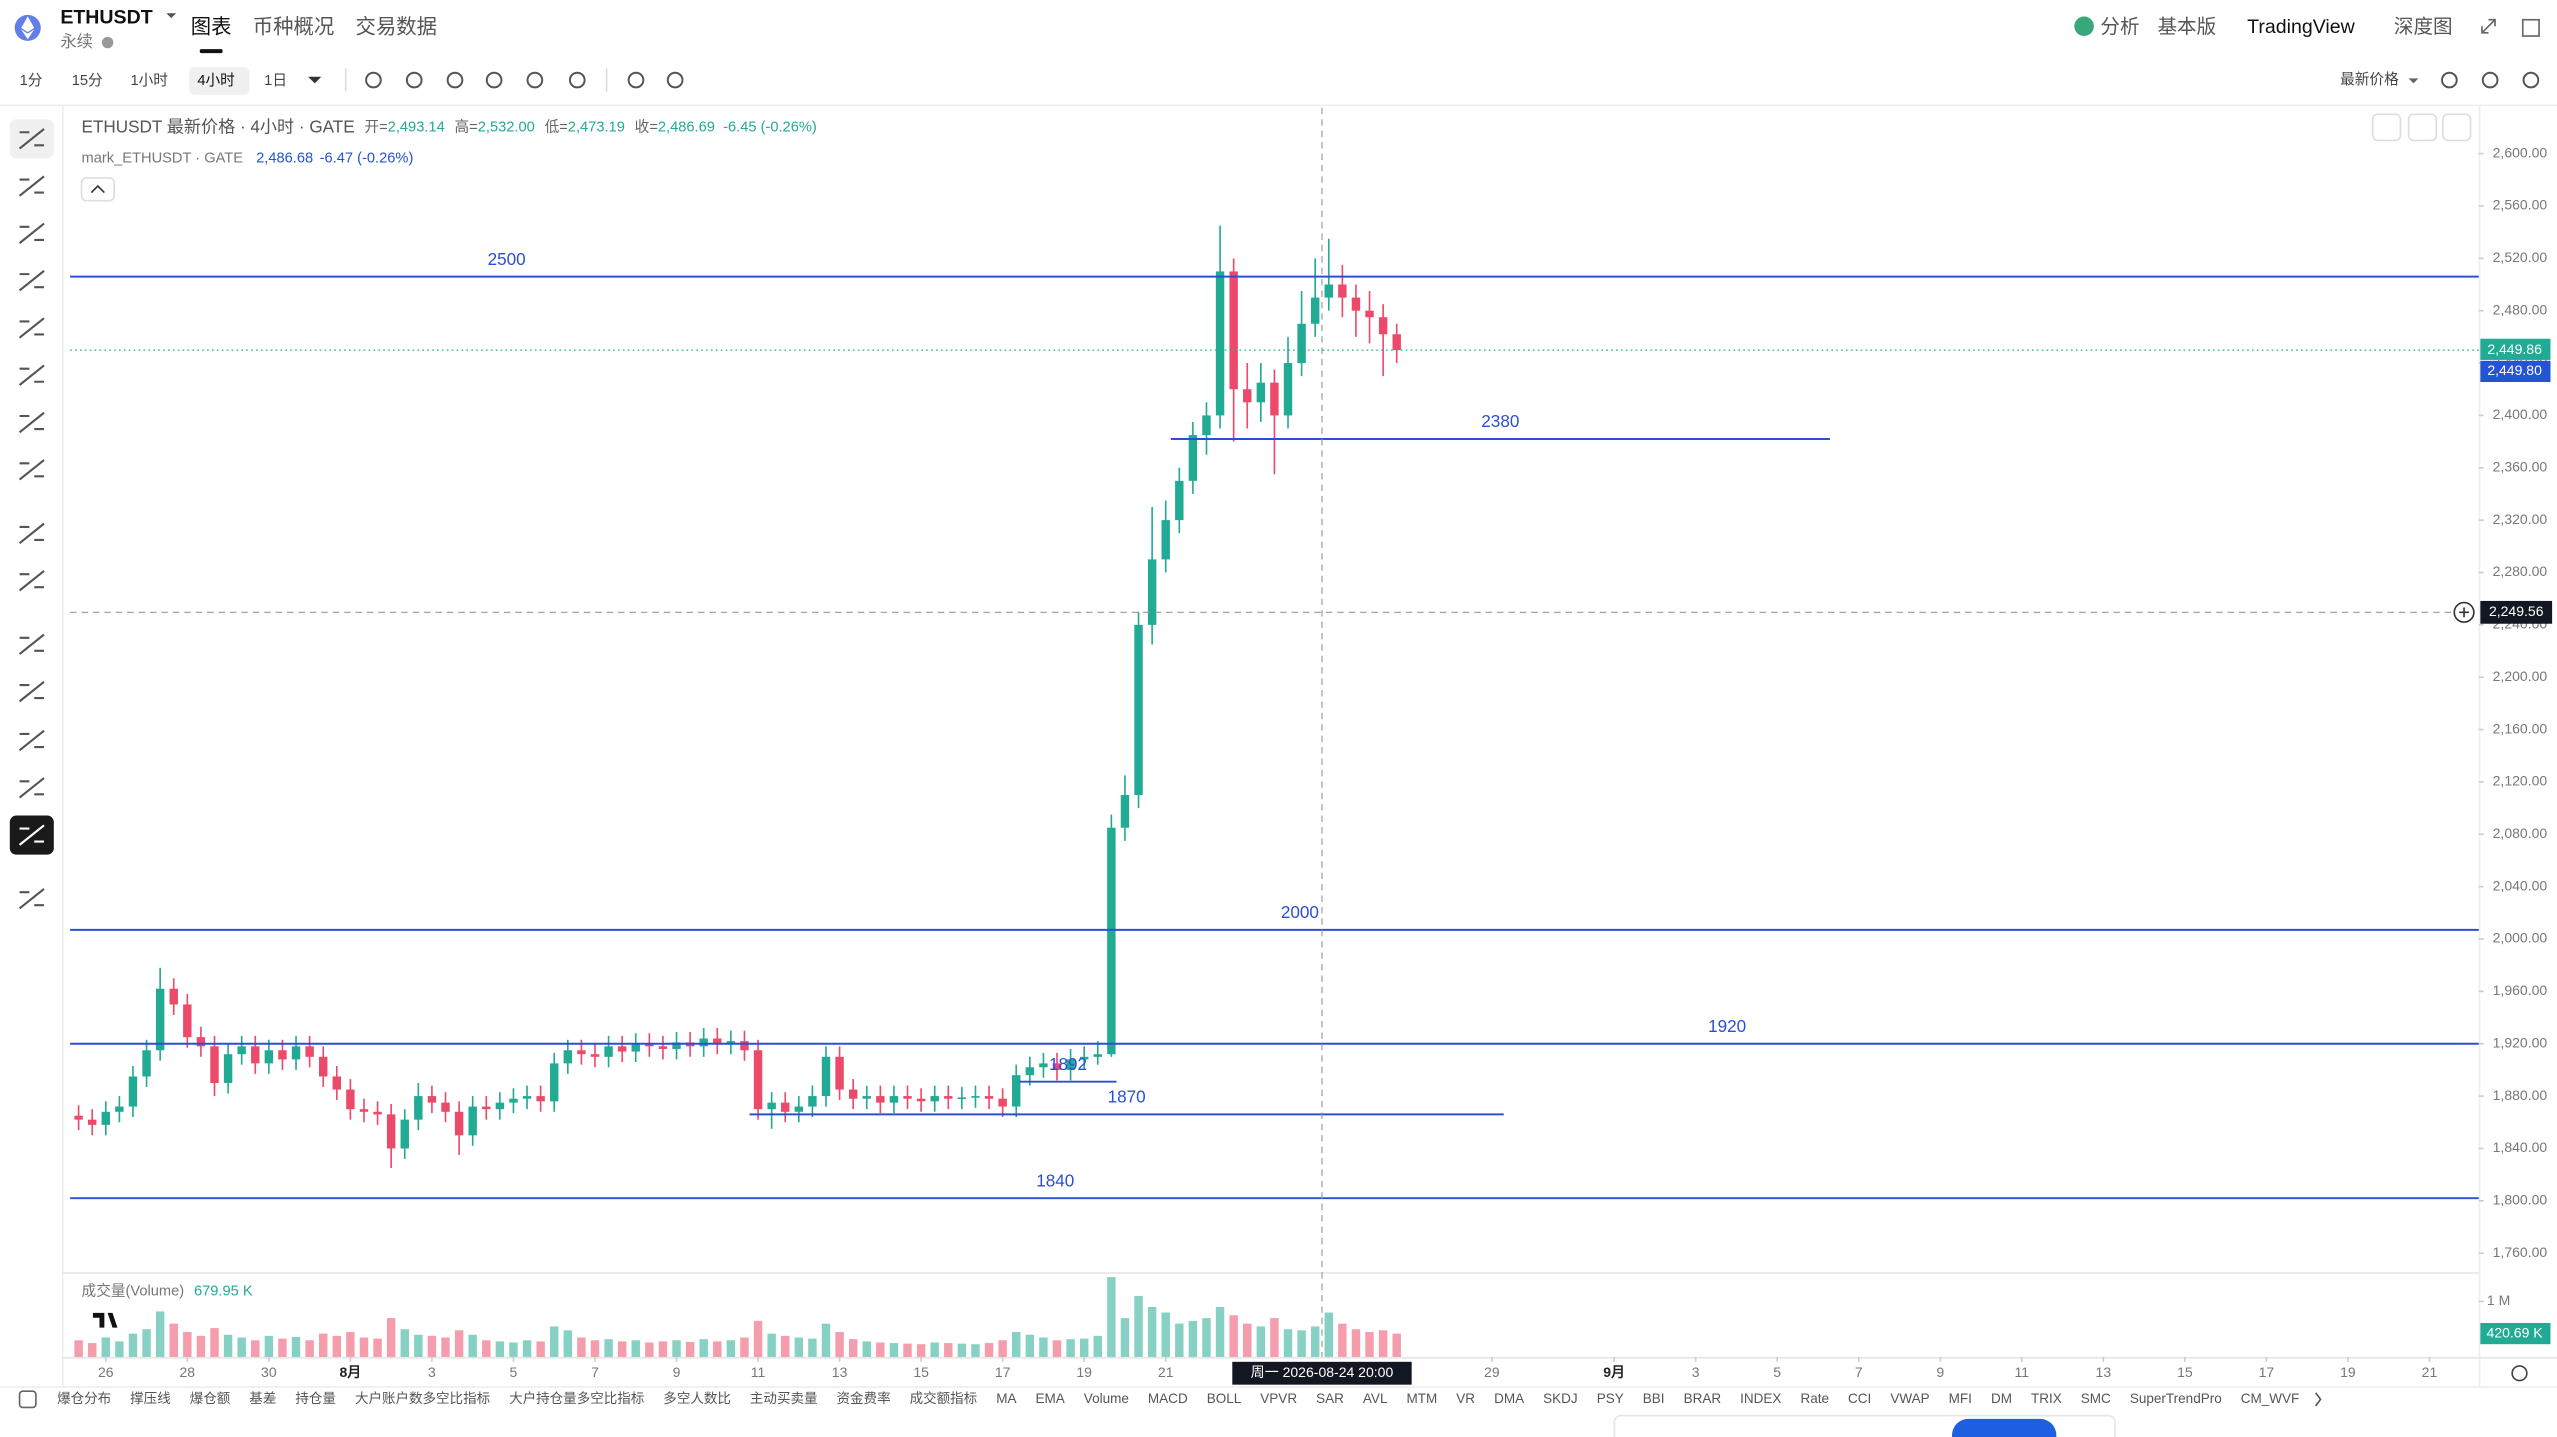 This screenshot has width=2557, height=1437. I want to click on indicator: BRAR, so click(1703, 1398).